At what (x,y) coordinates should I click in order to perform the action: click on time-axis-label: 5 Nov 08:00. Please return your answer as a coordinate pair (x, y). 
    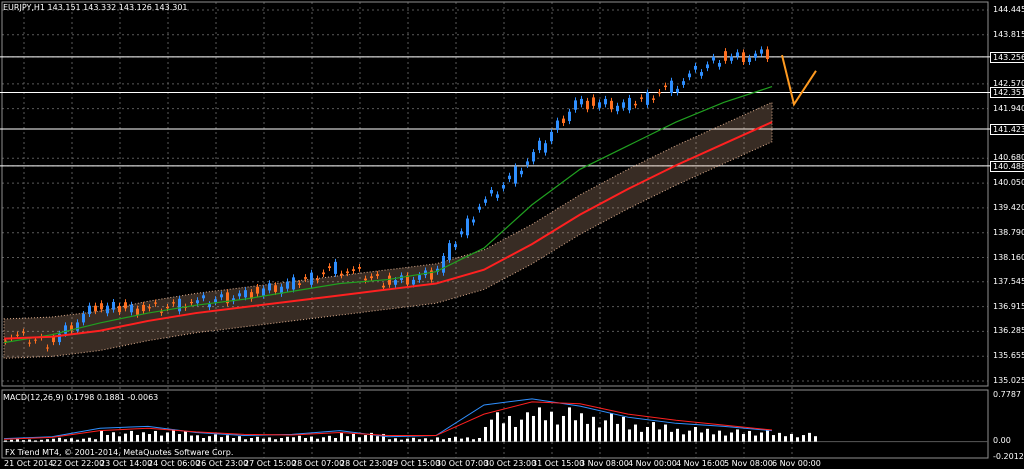
    Looking at the image, I should click on (748, 463).